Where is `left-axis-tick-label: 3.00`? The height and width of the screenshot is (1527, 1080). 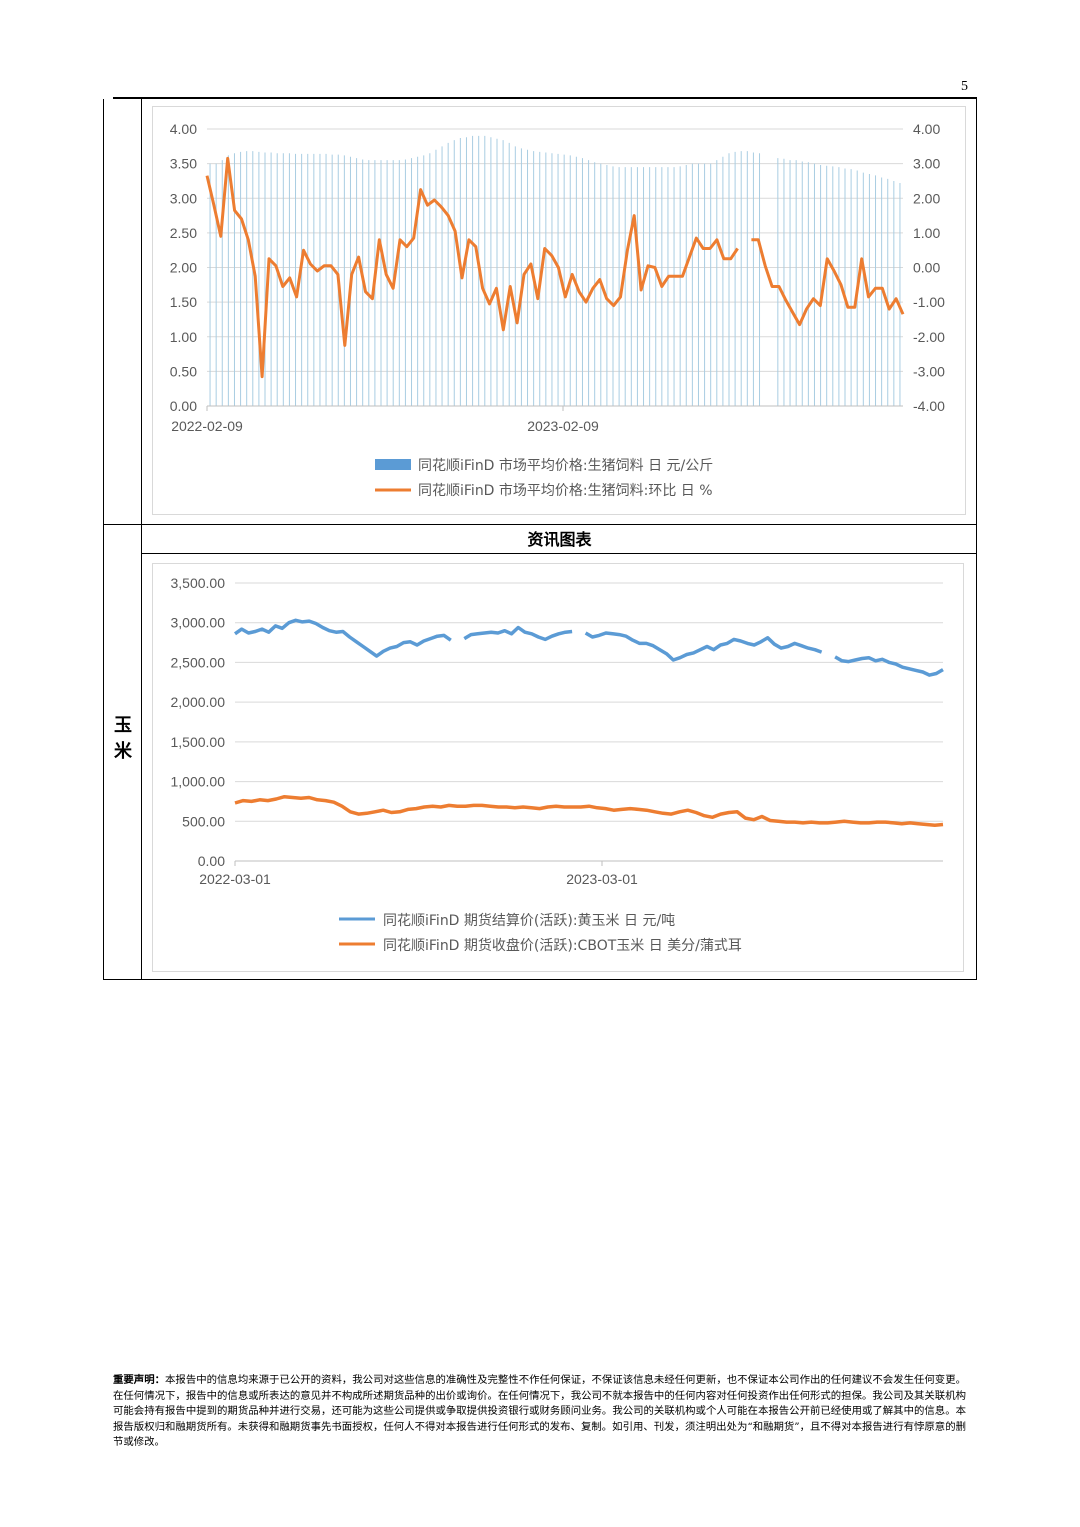 left-axis-tick-label: 3.00 is located at coordinates (183, 198).